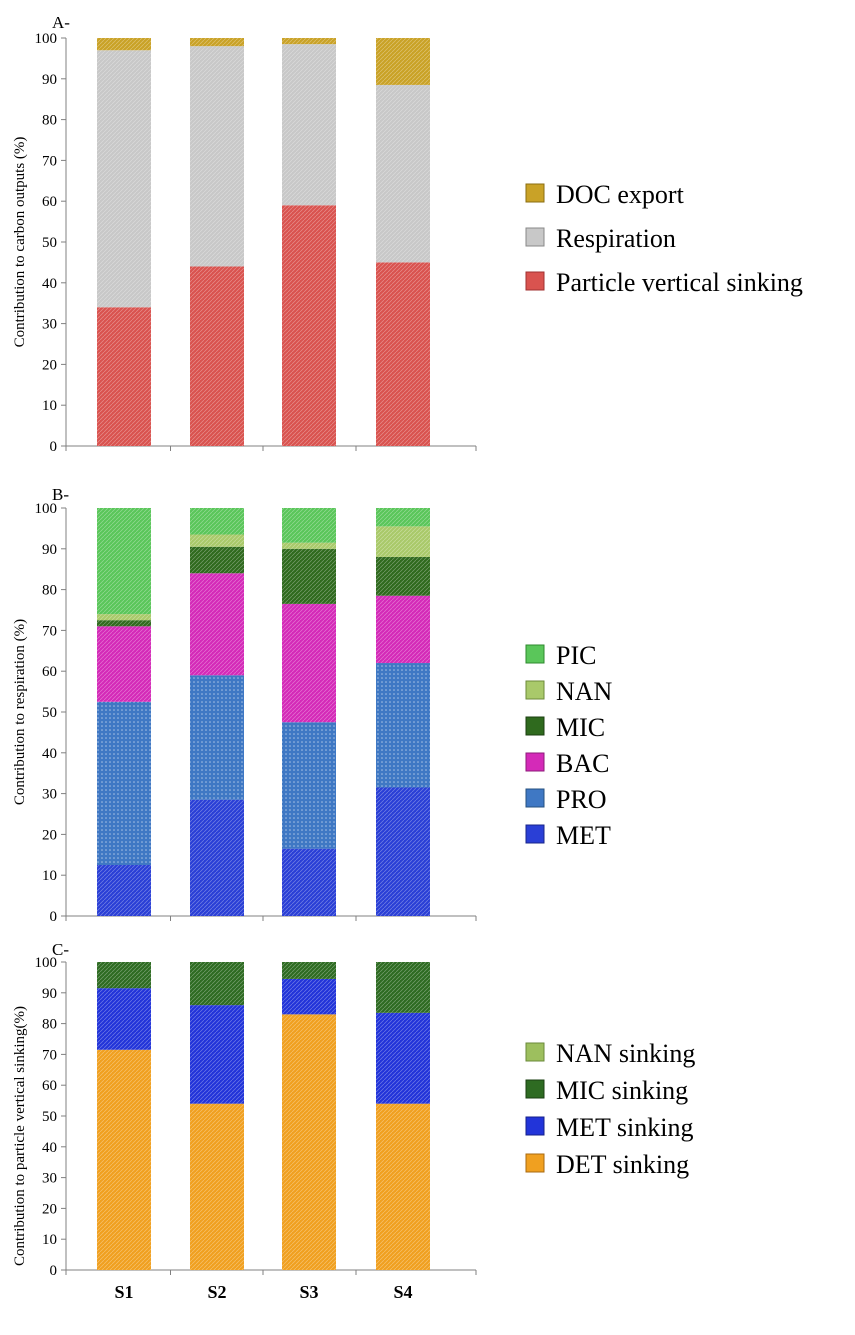 This screenshot has height=1335, width=855. I want to click on panel-c-label: C-, so click(60, 949).